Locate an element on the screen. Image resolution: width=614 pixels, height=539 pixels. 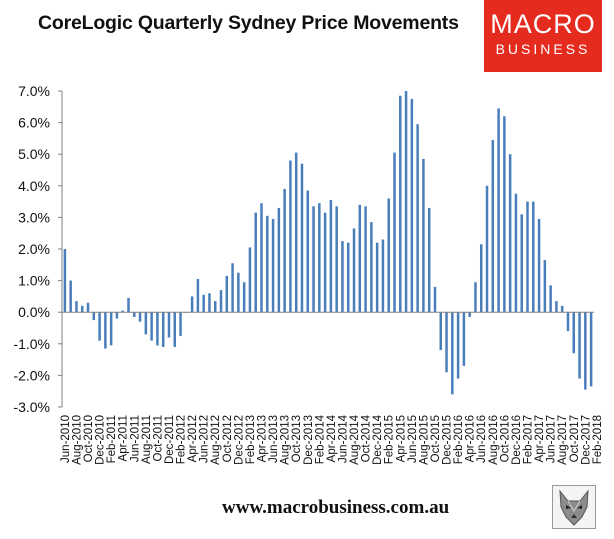
x-tick-label: Oct-2016 is located at coordinates (505, 438).